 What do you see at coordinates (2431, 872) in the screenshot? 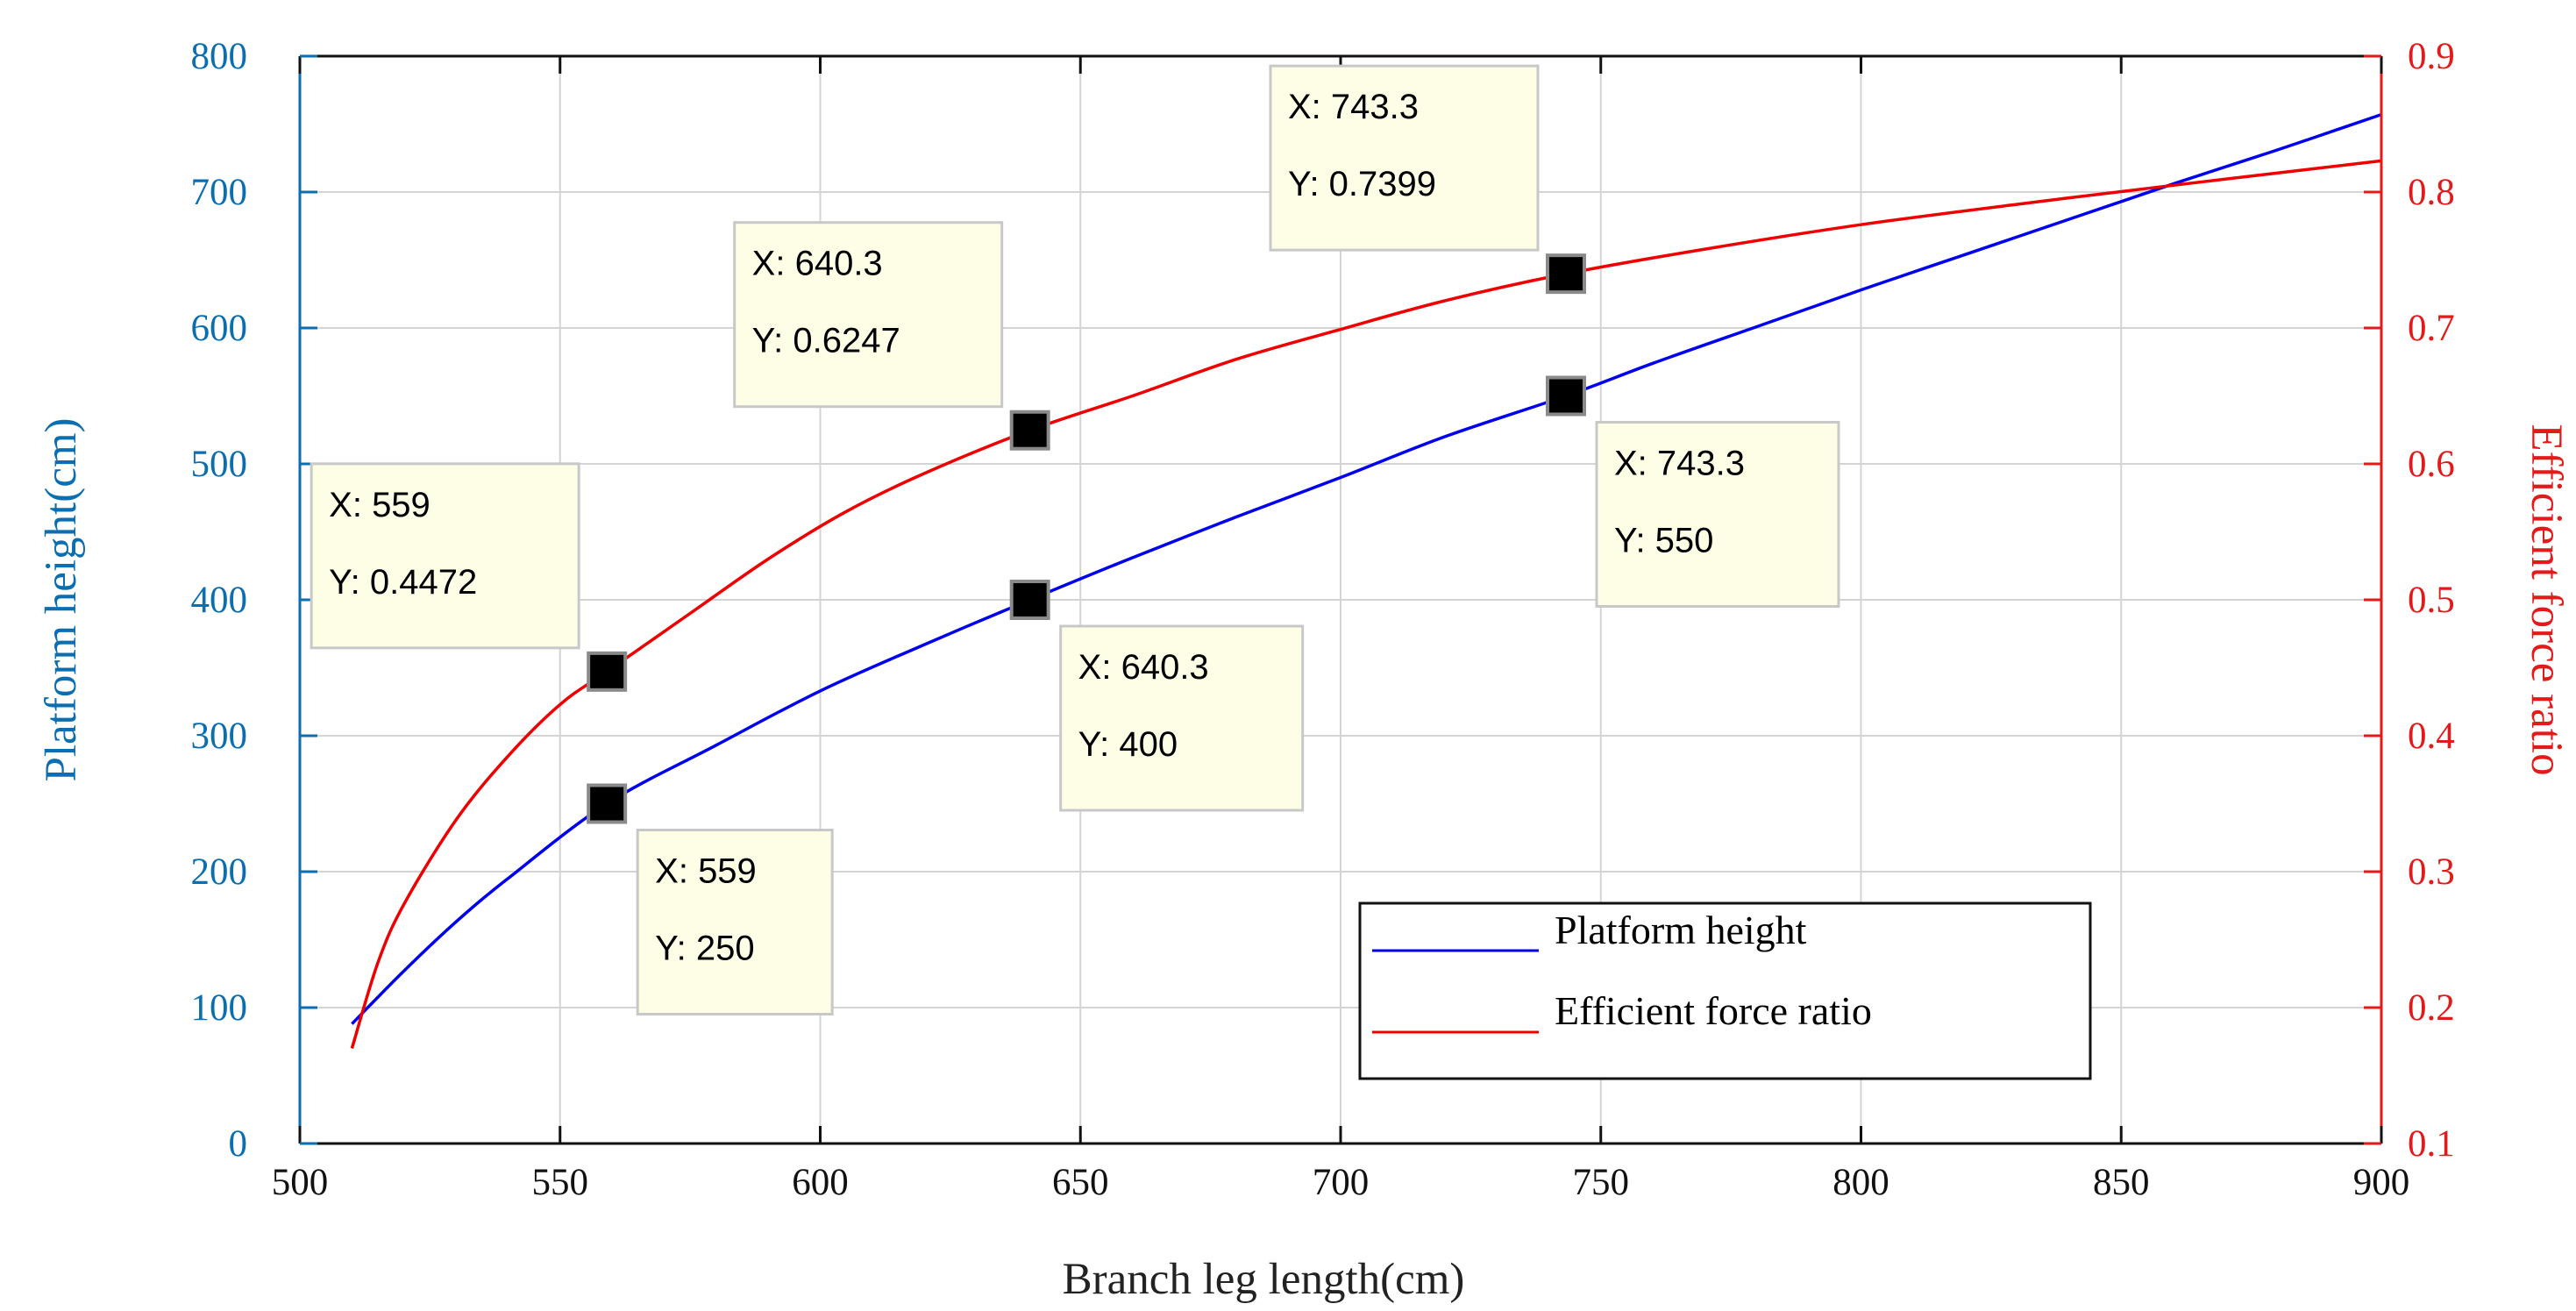
I see `y-right-tick-label-0-3: 0.3` at bounding box center [2431, 872].